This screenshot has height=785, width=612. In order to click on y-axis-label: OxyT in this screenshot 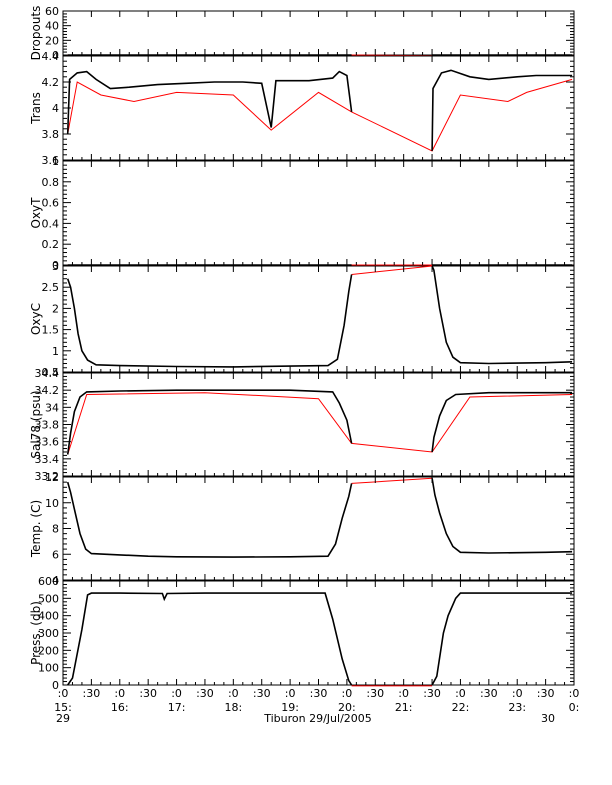, I will do `click(36, 213)`.